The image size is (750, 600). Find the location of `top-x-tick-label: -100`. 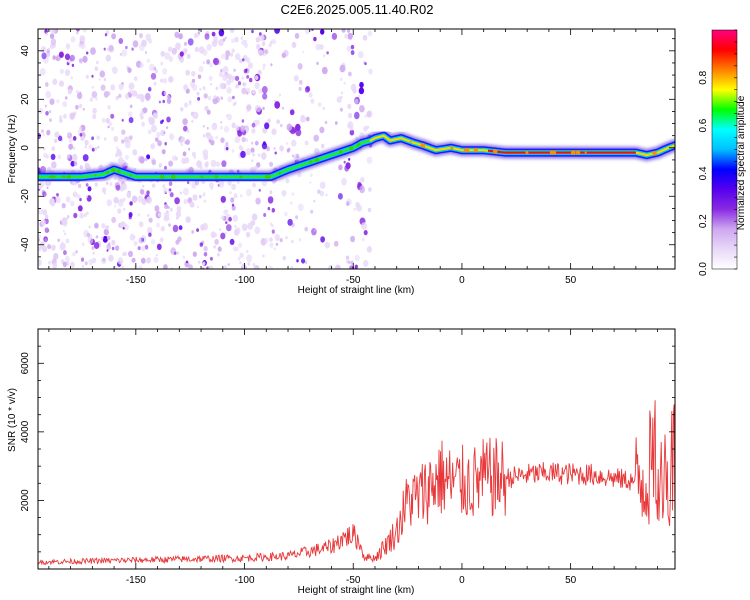

top-x-tick-label: -100 is located at coordinates (245, 280).